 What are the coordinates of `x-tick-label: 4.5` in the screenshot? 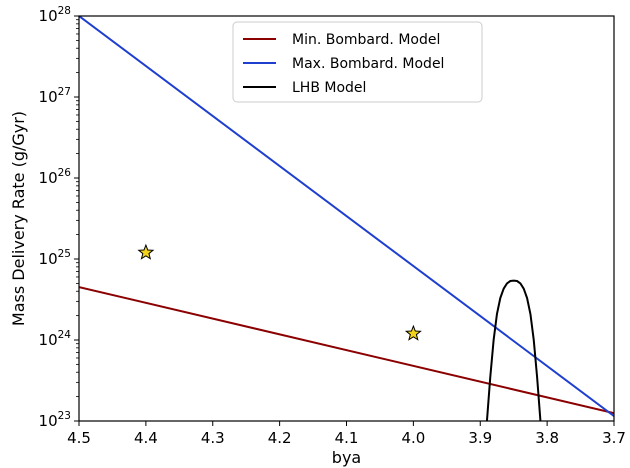 It's located at (79, 438).